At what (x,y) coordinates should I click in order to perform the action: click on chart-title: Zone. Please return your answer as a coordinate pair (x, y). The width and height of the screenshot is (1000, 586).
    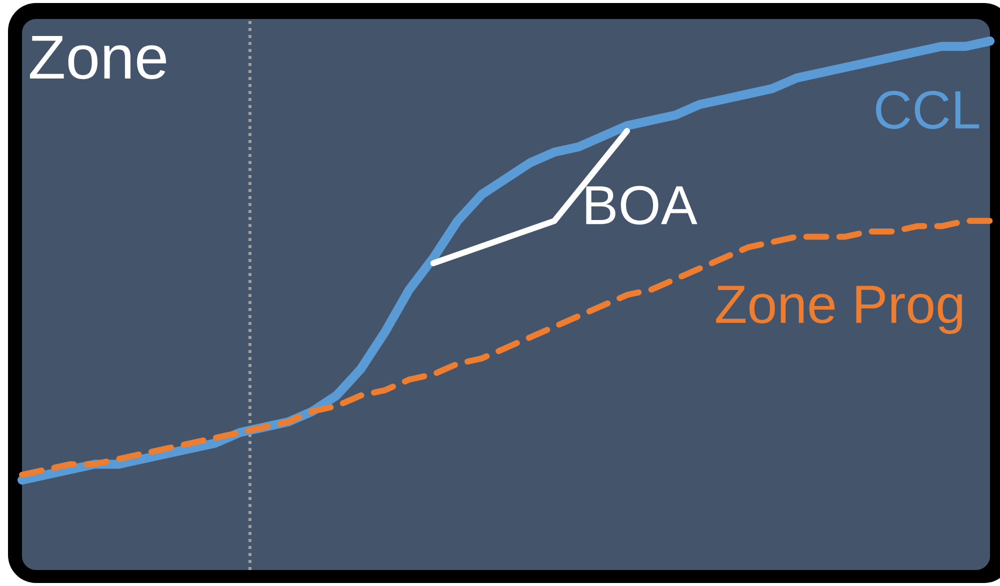
    Looking at the image, I should click on (98, 58).